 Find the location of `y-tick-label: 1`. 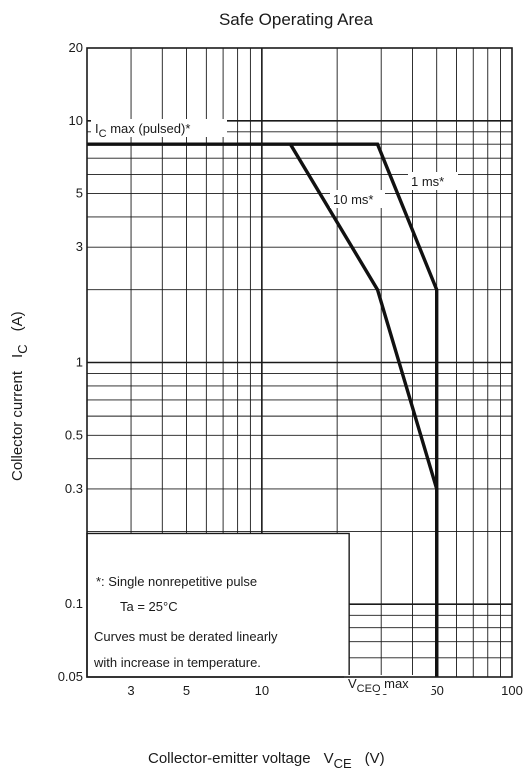

y-tick-label: 1 is located at coordinates (79, 362).